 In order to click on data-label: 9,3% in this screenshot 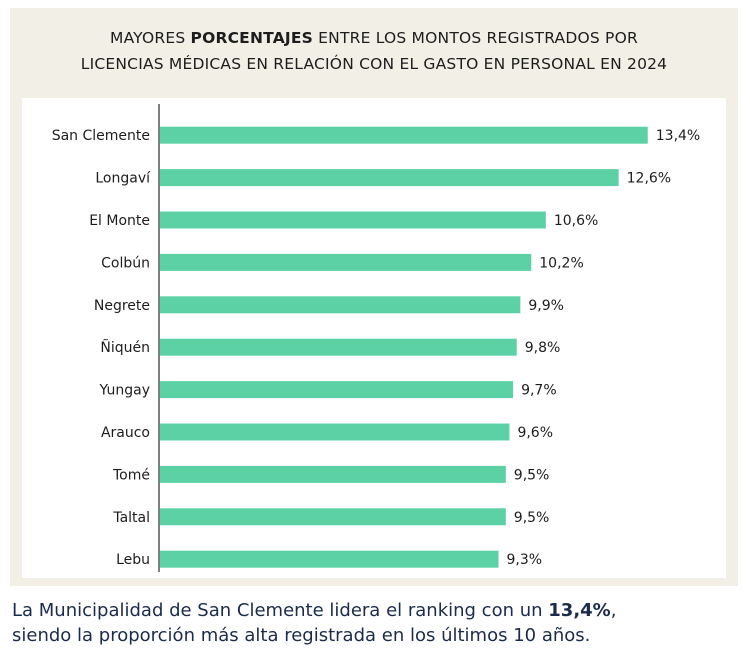, I will do `click(525, 560)`.